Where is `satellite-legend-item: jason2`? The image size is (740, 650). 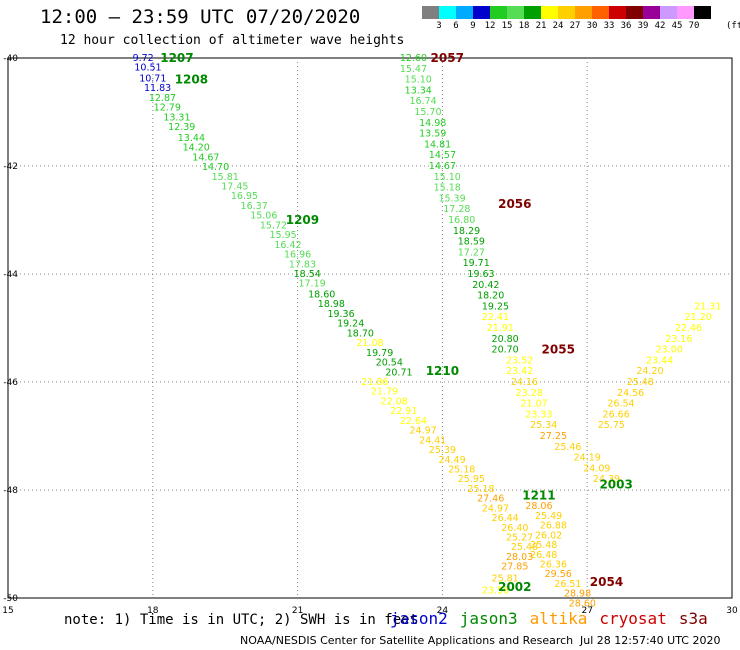 satellite-legend-item: jason2 is located at coordinates (419, 618).